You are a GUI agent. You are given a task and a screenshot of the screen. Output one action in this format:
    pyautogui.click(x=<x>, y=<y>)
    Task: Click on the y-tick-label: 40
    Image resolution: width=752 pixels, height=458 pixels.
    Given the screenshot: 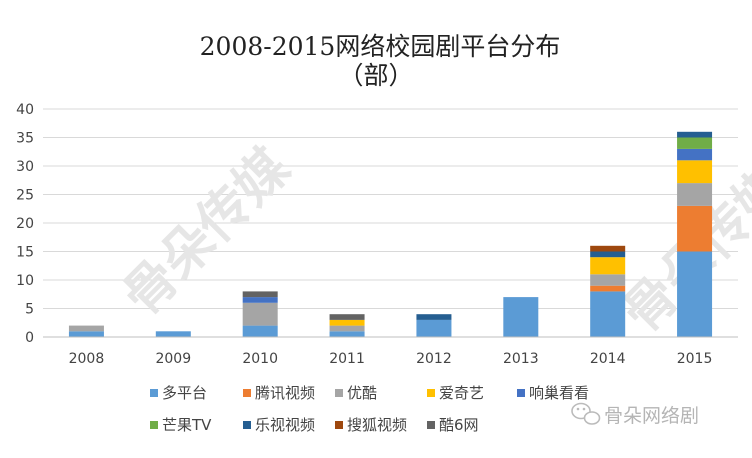 What is the action you would take?
    pyautogui.click(x=25, y=110)
    